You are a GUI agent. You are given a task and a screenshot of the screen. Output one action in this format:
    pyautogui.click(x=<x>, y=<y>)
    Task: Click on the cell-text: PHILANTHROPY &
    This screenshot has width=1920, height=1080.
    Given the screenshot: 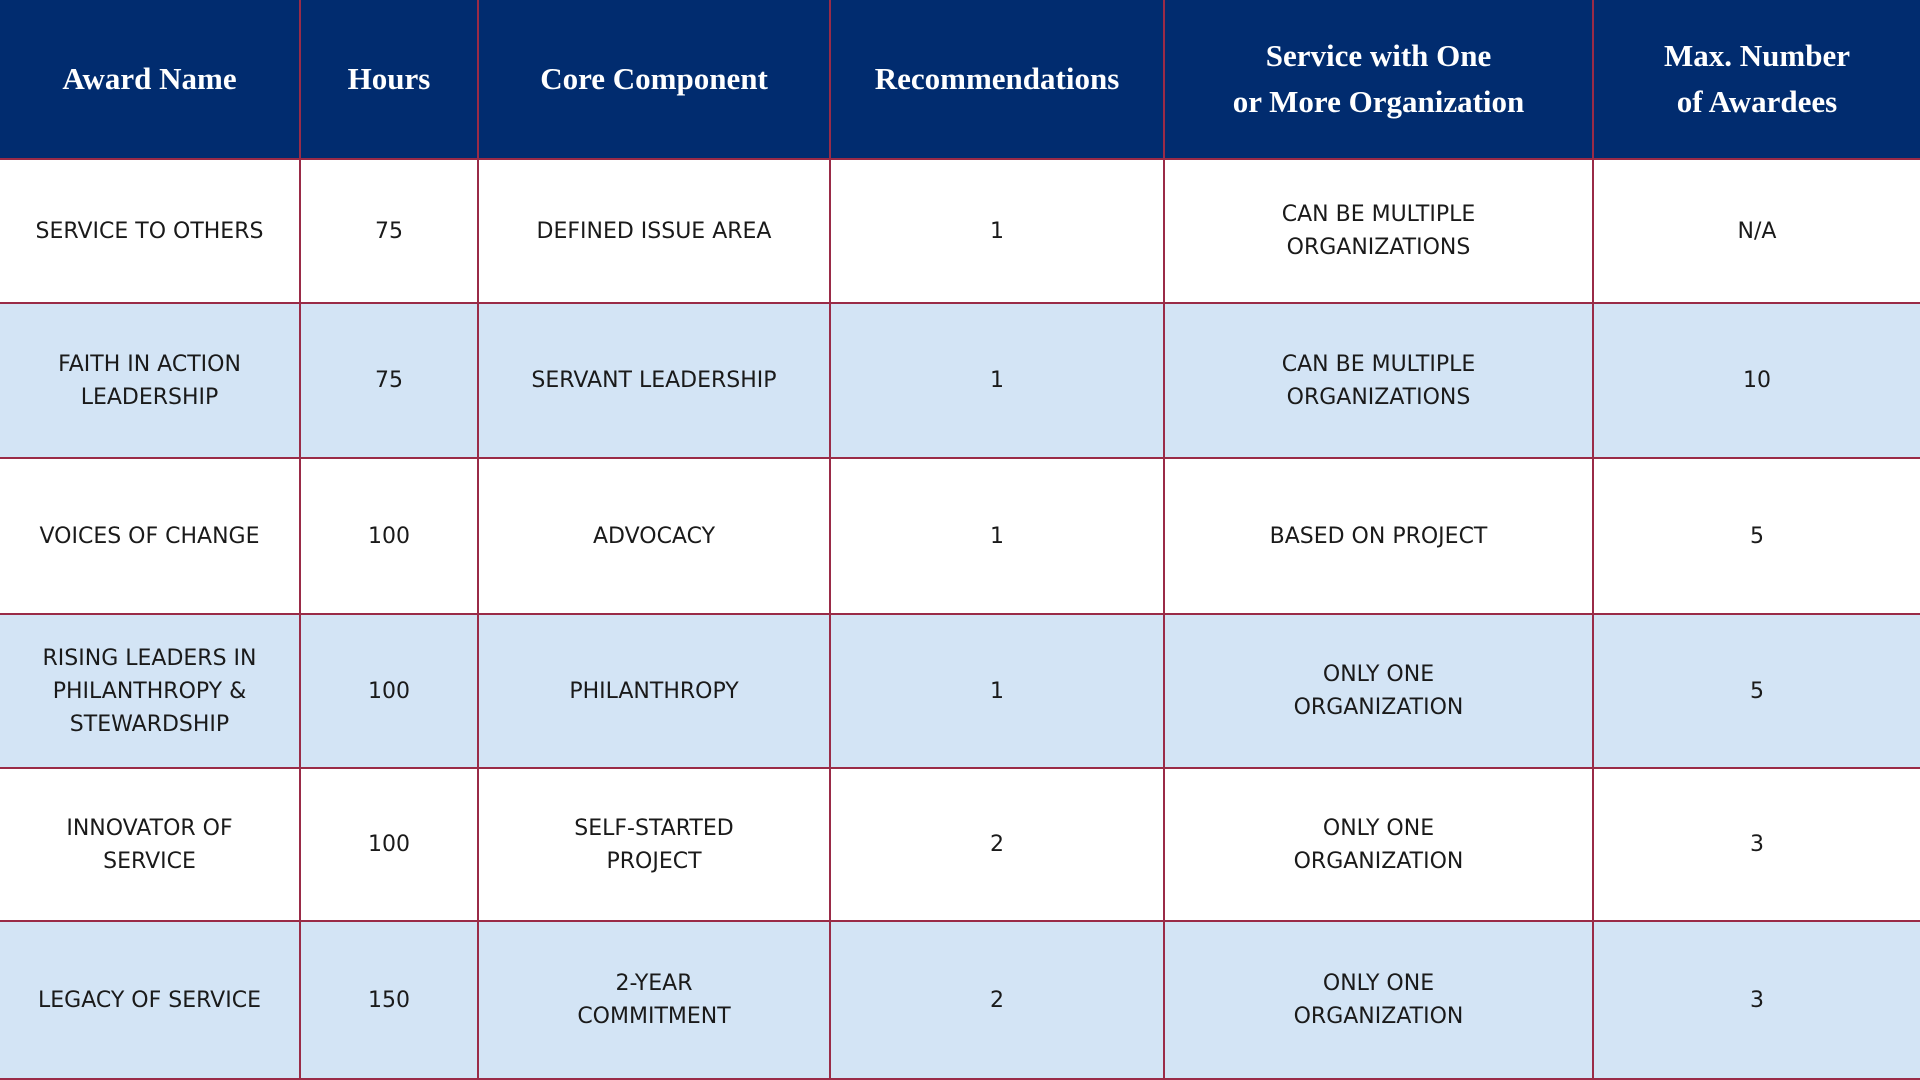 What is the action you would take?
    pyautogui.click(x=149, y=691)
    